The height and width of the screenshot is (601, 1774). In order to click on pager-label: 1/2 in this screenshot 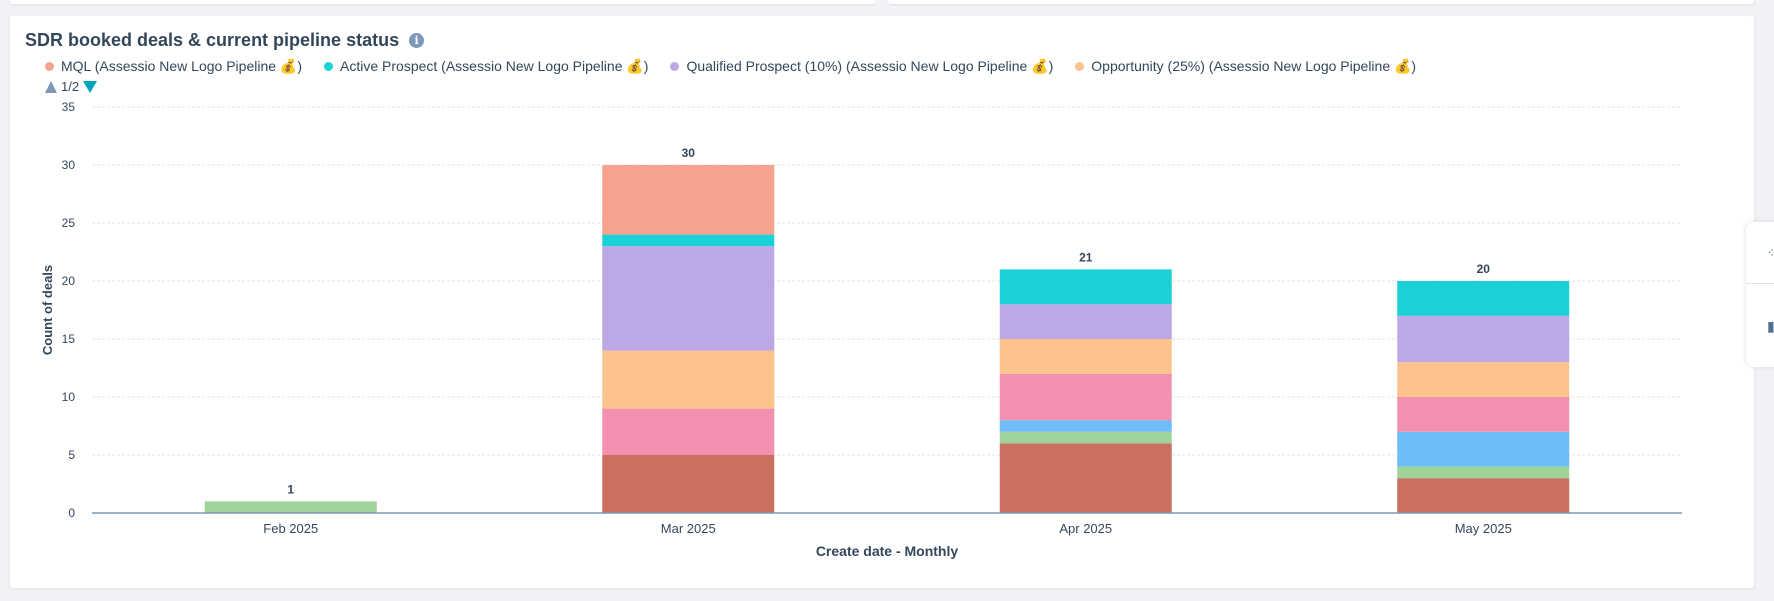, I will do `click(70, 86)`.